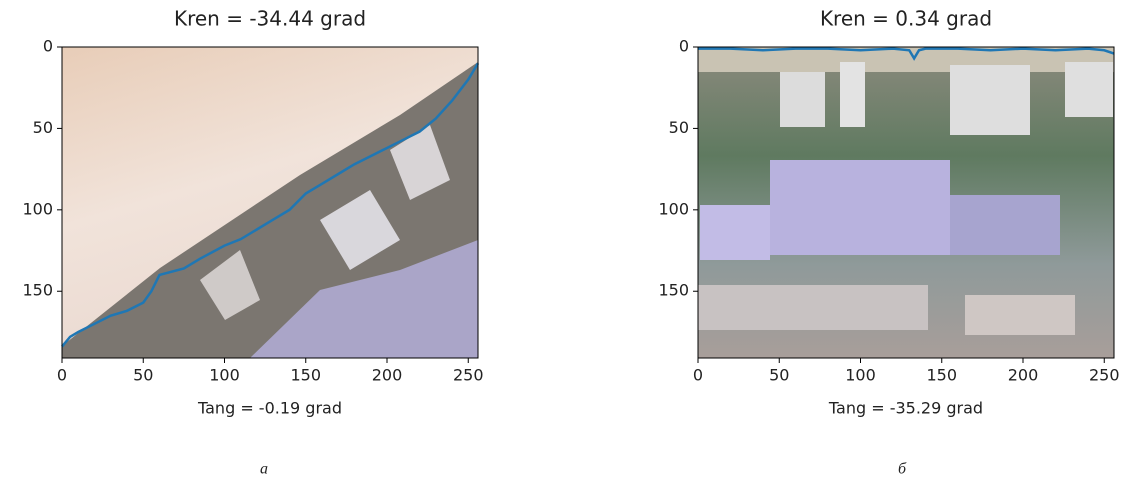 The height and width of the screenshot is (490, 1133). What do you see at coordinates (906, 54) in the screenshot?
I see `horizon-line` at bounding box center [906, 54].